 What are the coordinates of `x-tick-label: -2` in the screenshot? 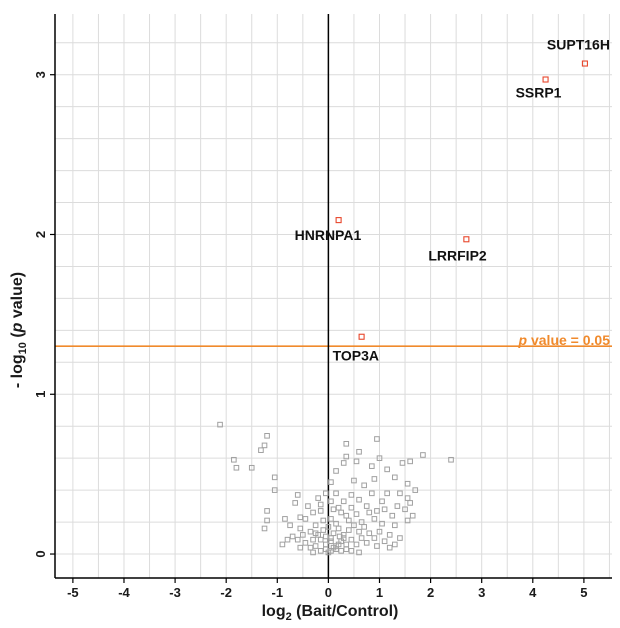 It's located at (226, 592).